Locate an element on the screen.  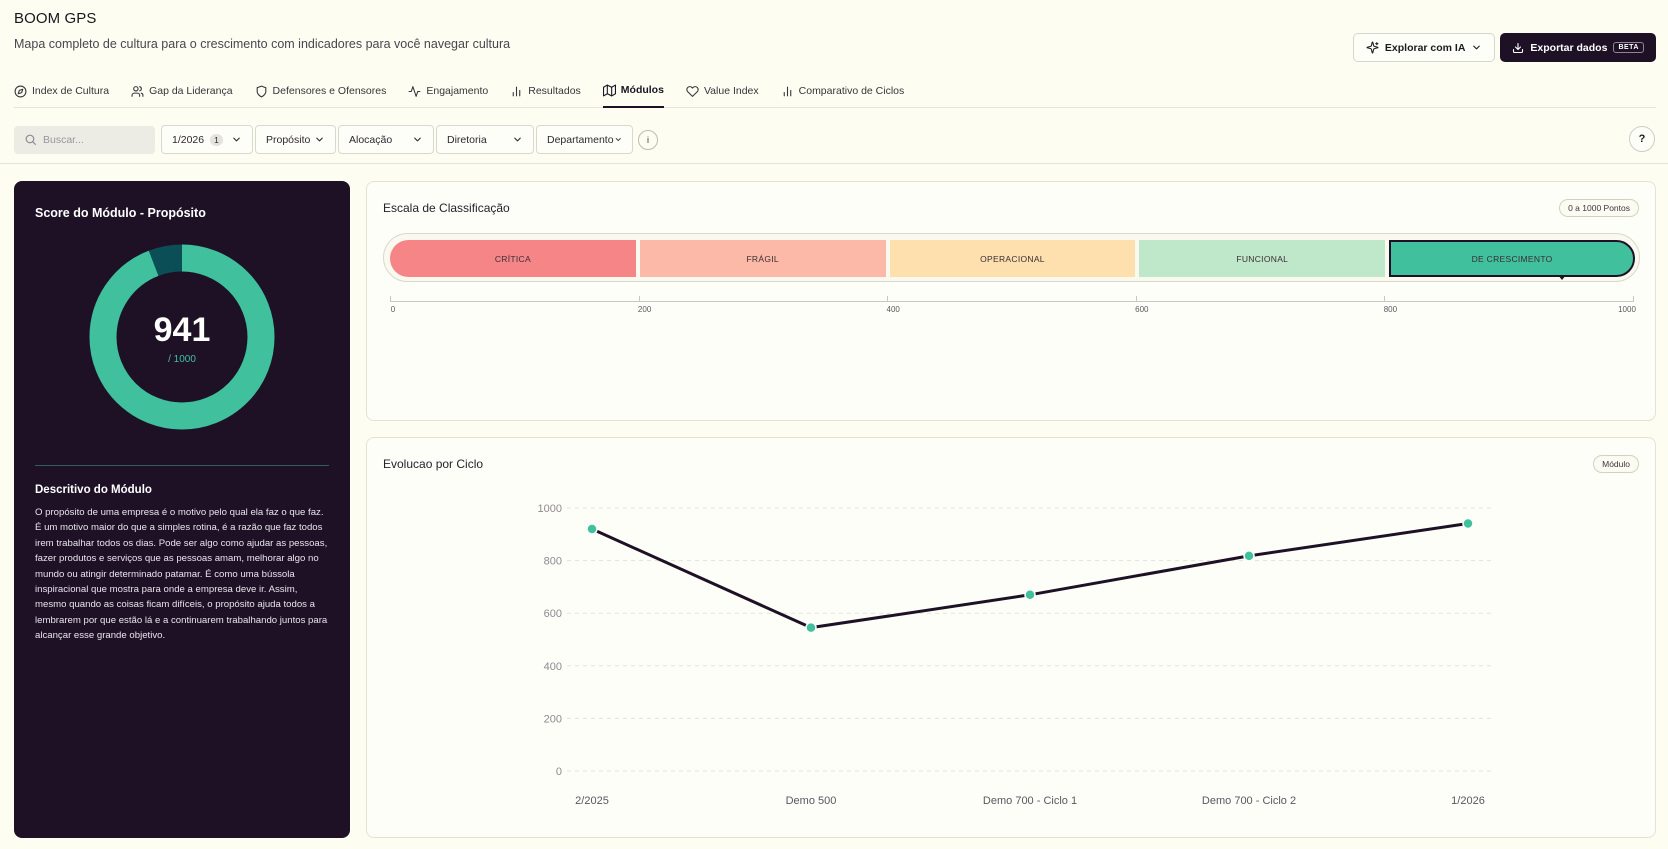
export-data-button: Exportar dados BETA is located at coordinates (1578, 47).